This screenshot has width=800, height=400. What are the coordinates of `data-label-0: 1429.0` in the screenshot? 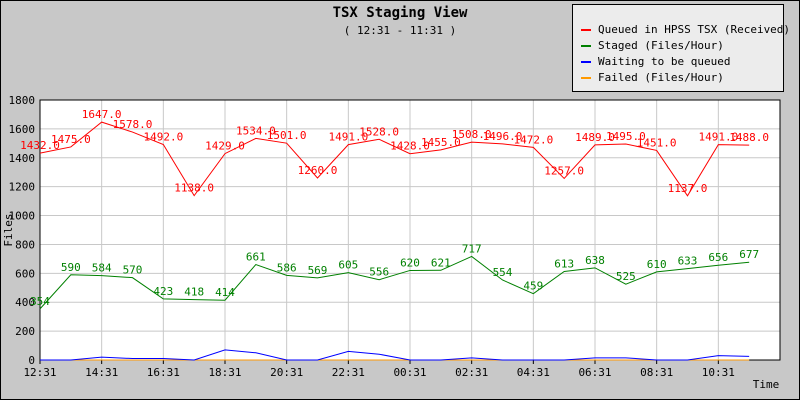 It's located at (225, 146).